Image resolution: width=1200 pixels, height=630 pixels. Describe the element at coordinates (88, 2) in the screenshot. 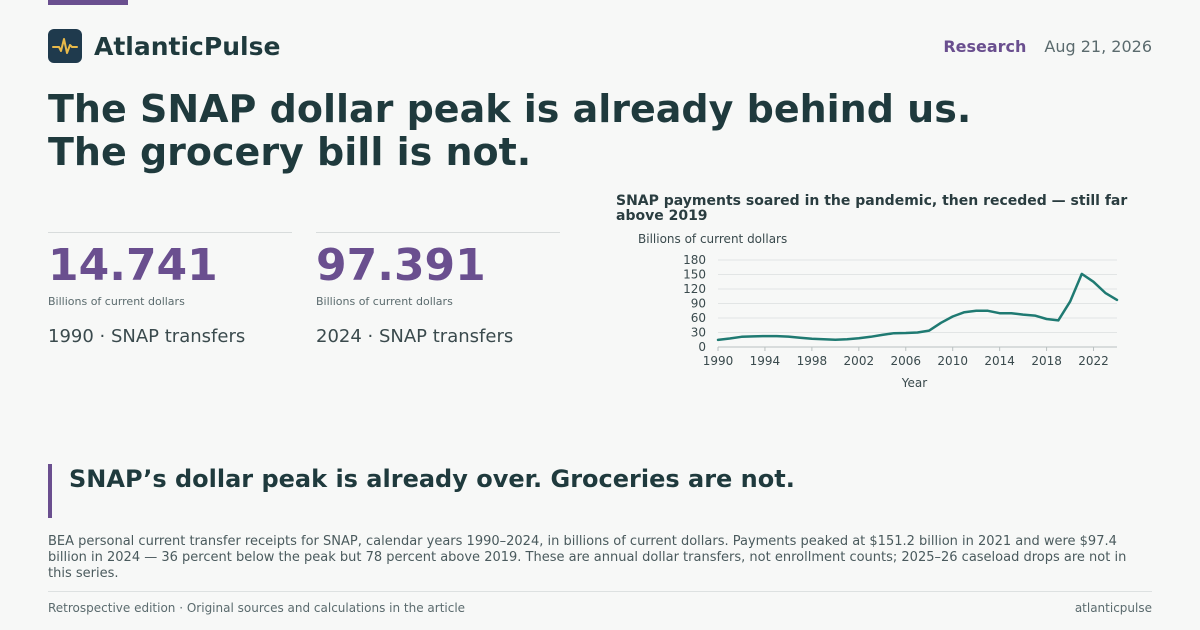

I see `top-accent-bar` at that location.